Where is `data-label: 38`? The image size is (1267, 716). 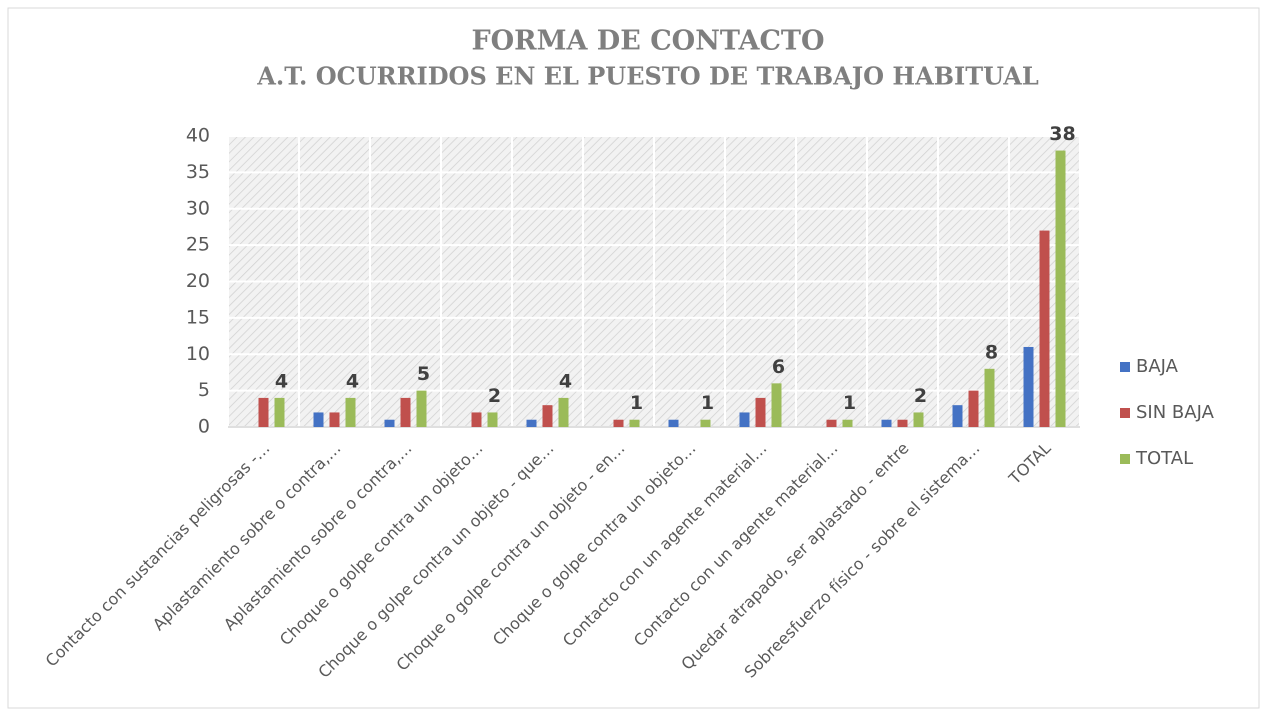 data-label: 38 is located at coordinates (1062, 134).